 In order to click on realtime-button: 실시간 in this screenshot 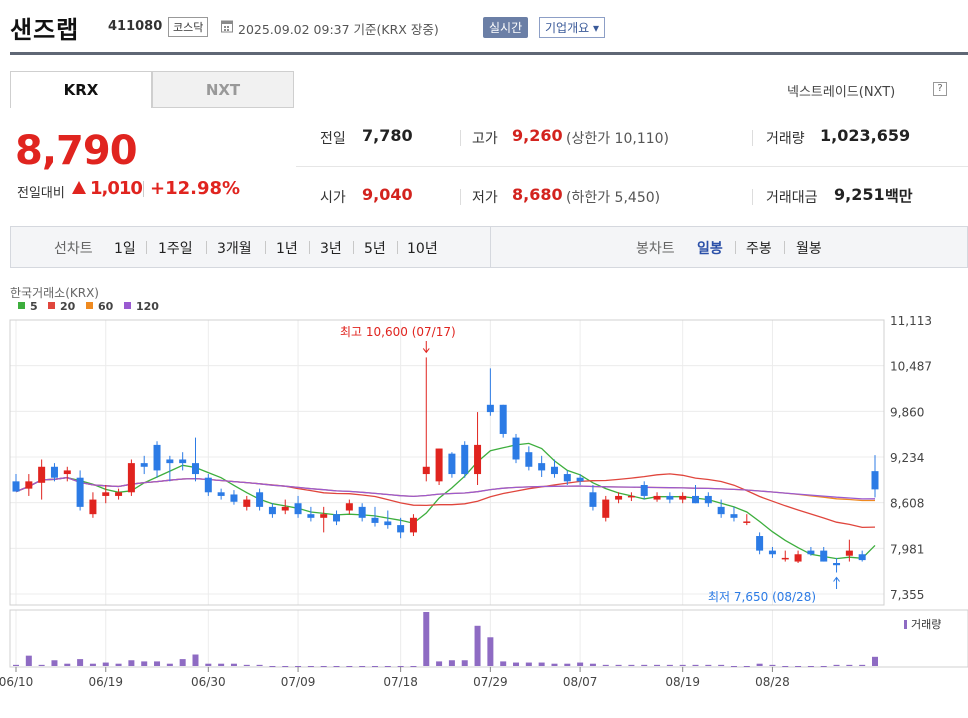, I will do `click(506, 27)`.